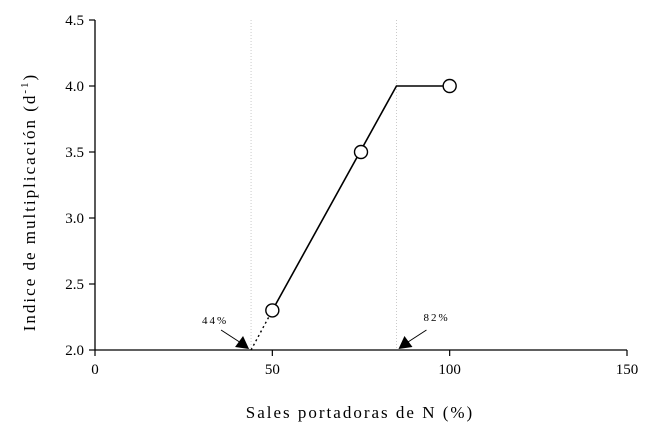 The image size is (645, 429). What do you see at coordinates (29, 77) in the screenshot?
I see `y-axis-title-close: )` at bounding box center [29, 77].